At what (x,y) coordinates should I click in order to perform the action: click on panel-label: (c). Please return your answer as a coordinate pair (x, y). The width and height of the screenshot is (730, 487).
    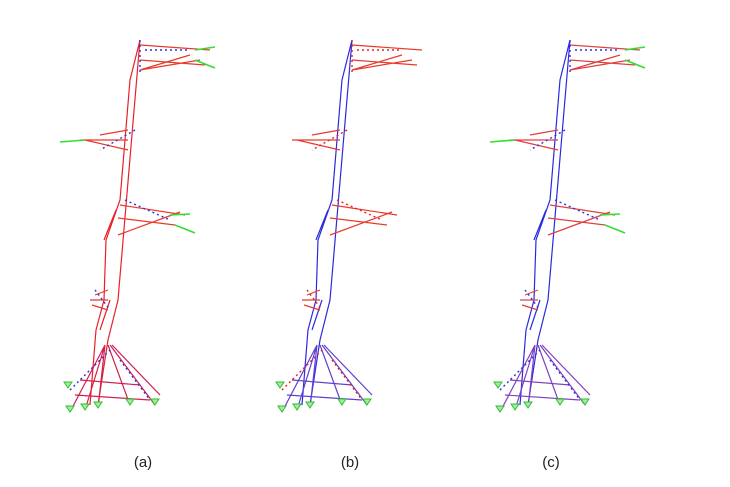
    Looking at the image, I should click on (551, 462).